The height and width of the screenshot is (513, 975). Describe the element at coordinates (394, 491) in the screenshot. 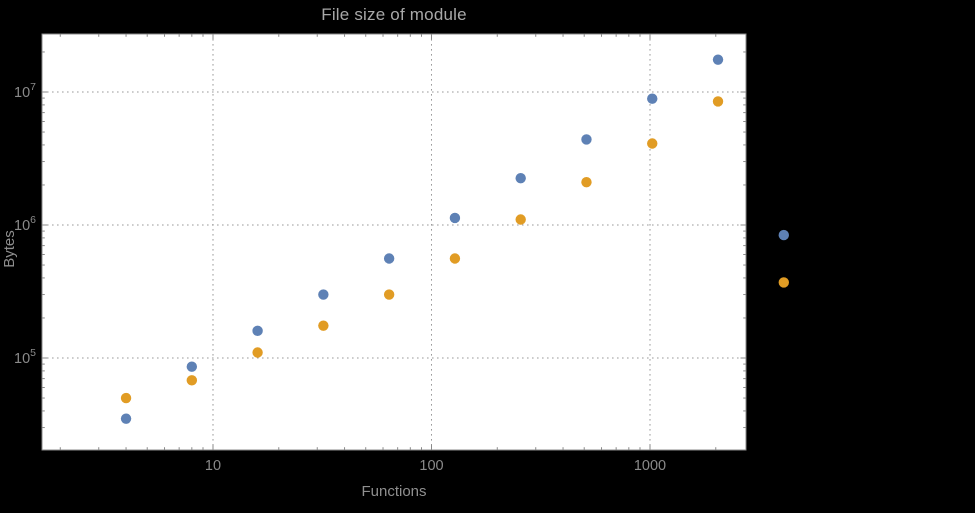

I see `x-axis-label: Functions` at that location.